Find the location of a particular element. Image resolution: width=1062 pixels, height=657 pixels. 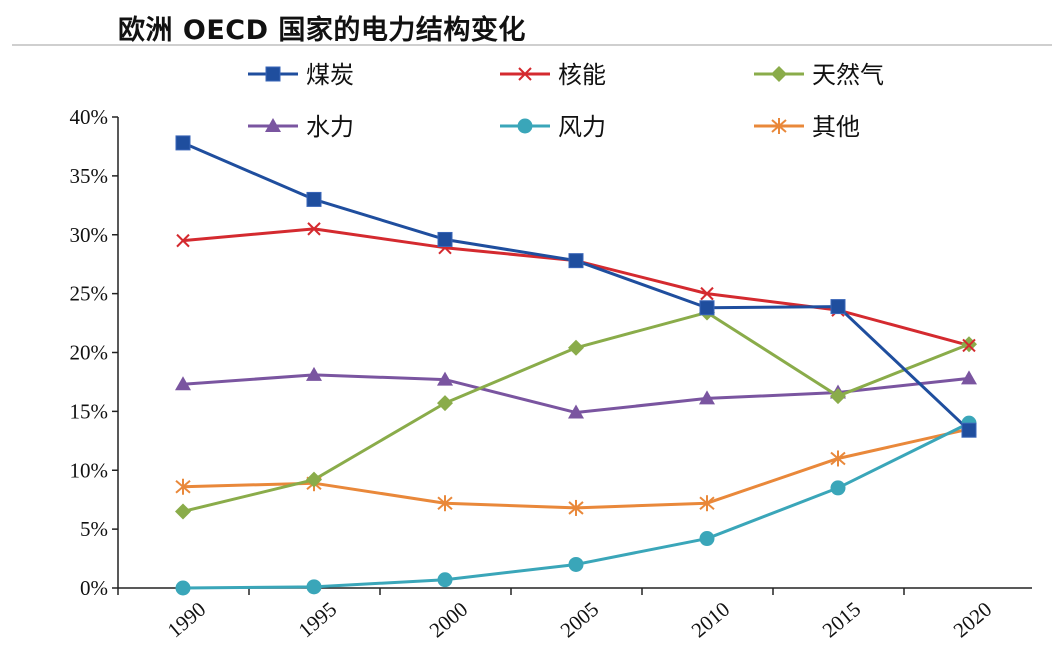

y-tick-label: 10% is located at coordinates (89, 470).